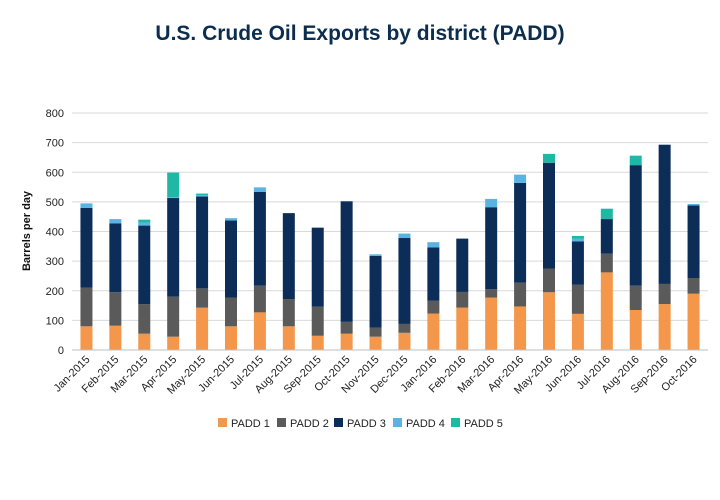  I want to click on legend-label: PADD 4, so click(425, 424).